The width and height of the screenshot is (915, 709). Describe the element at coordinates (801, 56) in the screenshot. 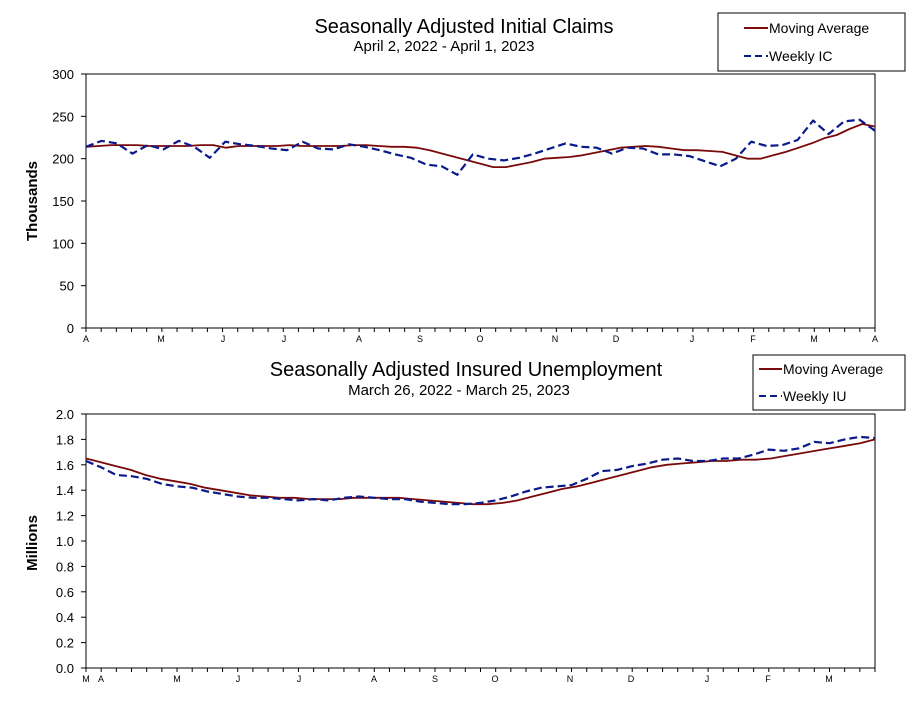

I see `chart1-legend-weekly: Weekly IC` at that location.